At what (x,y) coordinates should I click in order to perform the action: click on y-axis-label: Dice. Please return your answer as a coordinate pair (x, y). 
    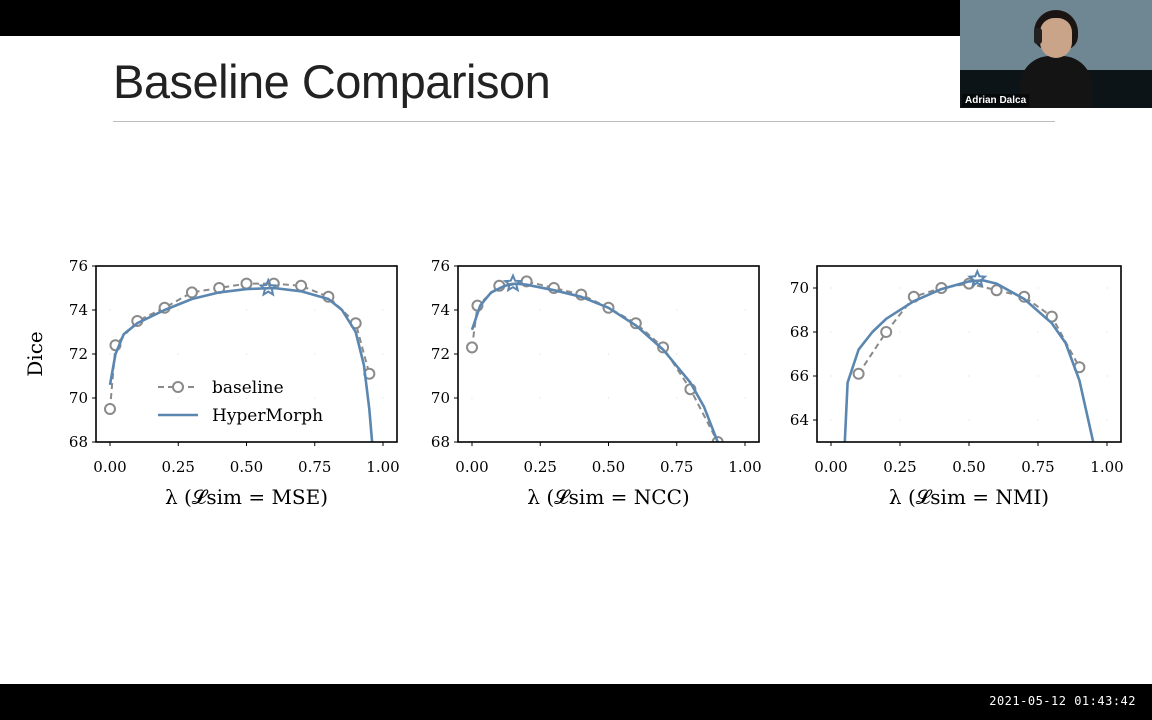
    Looking at the image, I should click on (35, 353).